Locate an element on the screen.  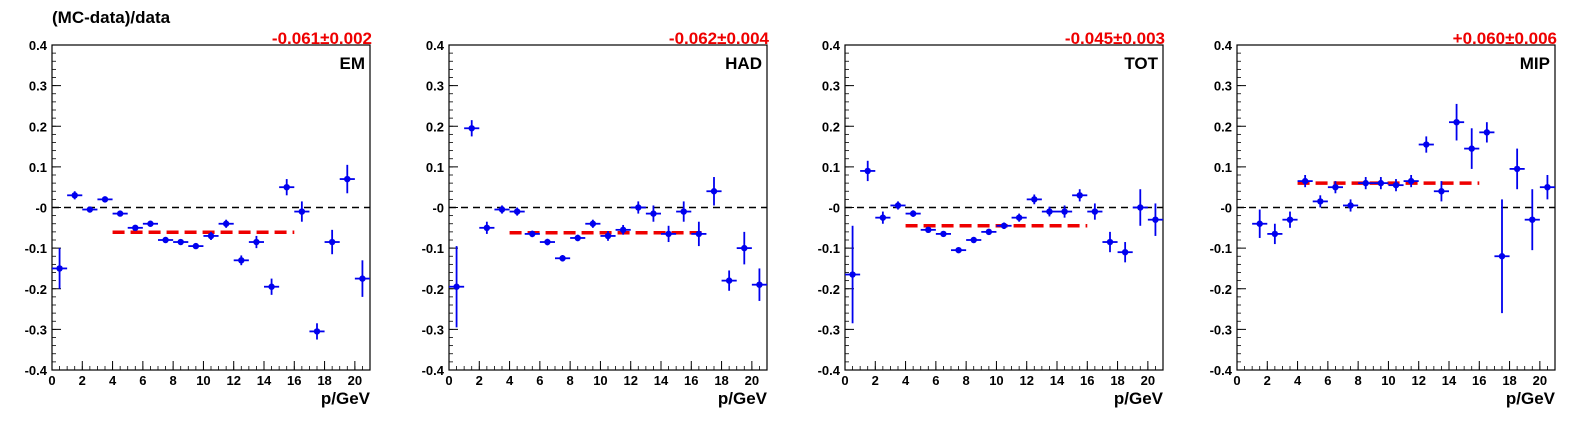
x-tick-label: 8 is located at coordinates (570, 380).